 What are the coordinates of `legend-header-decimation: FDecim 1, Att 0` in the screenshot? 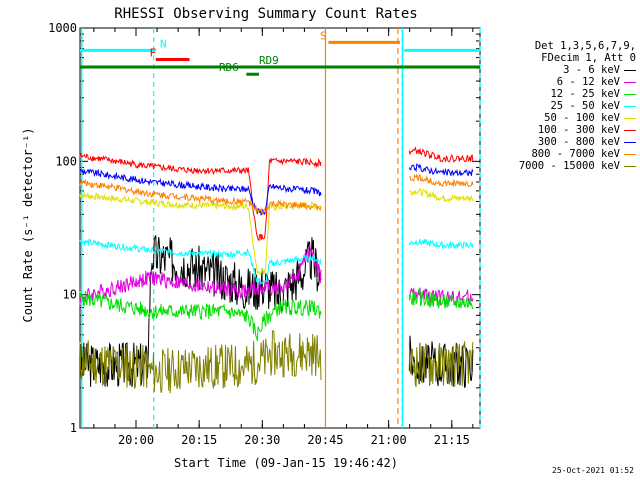 It's located at (588, 58).